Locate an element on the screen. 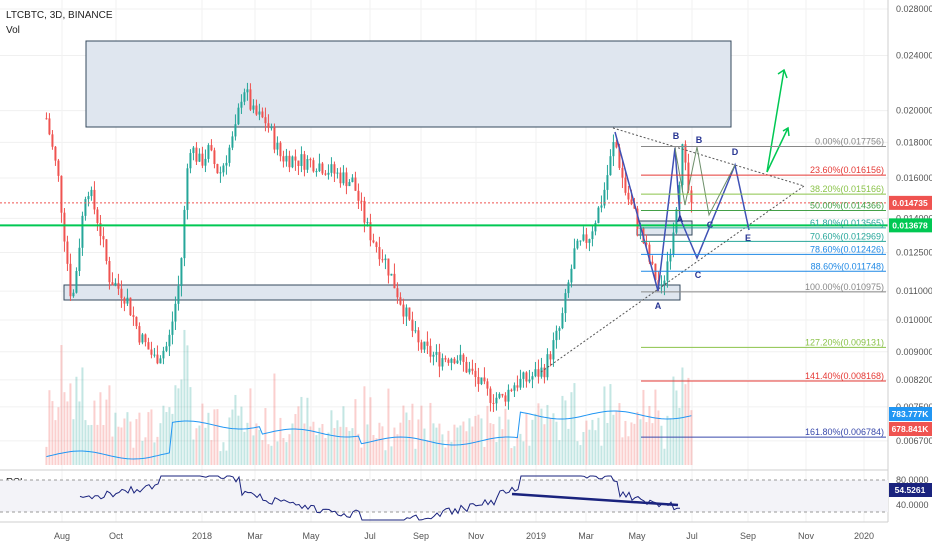  fib-label: 100.00%(0.010975) is located at coordinates (844, 287).